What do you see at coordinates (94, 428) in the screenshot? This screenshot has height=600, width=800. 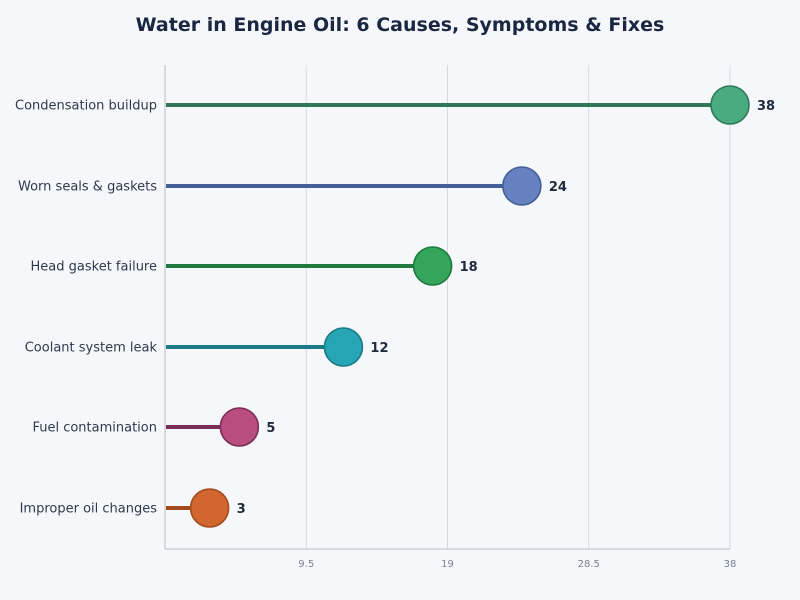 I see `category-label: Fuel contamination` at bounding box center [94, 428].